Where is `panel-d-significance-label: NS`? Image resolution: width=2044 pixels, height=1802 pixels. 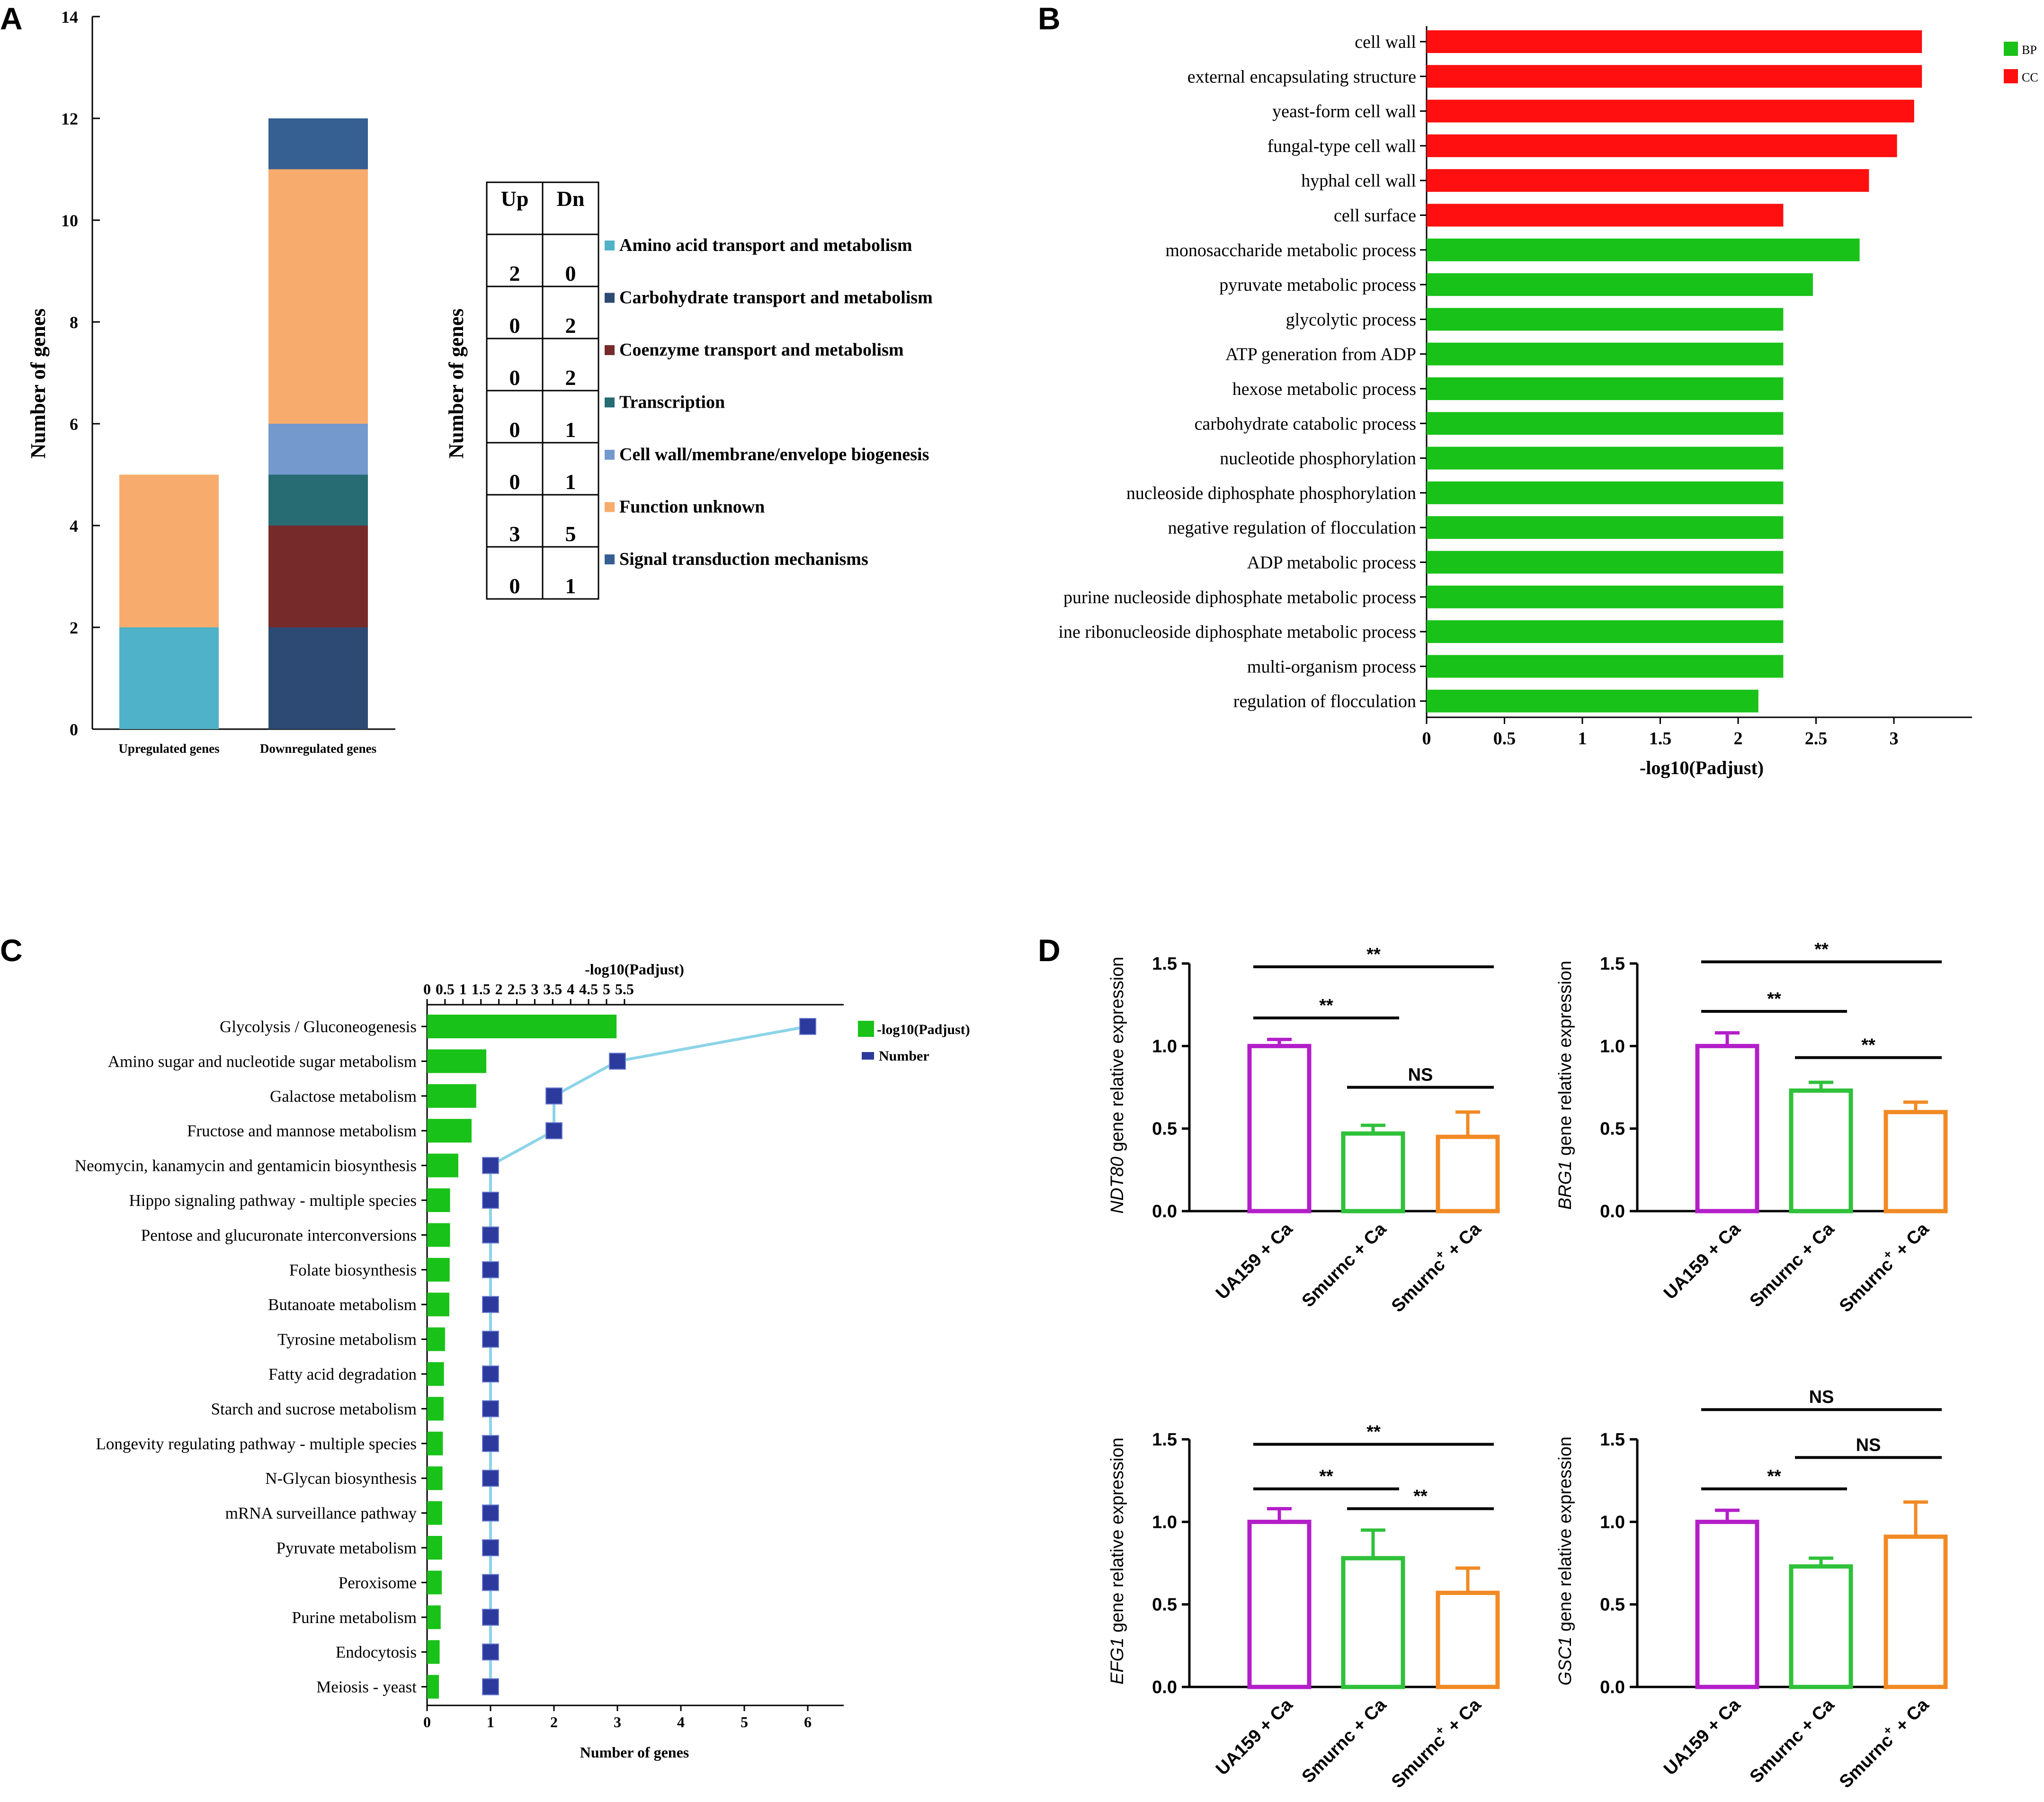 panel-d-significance-label: NS is located at coordinates (1868, 1445).